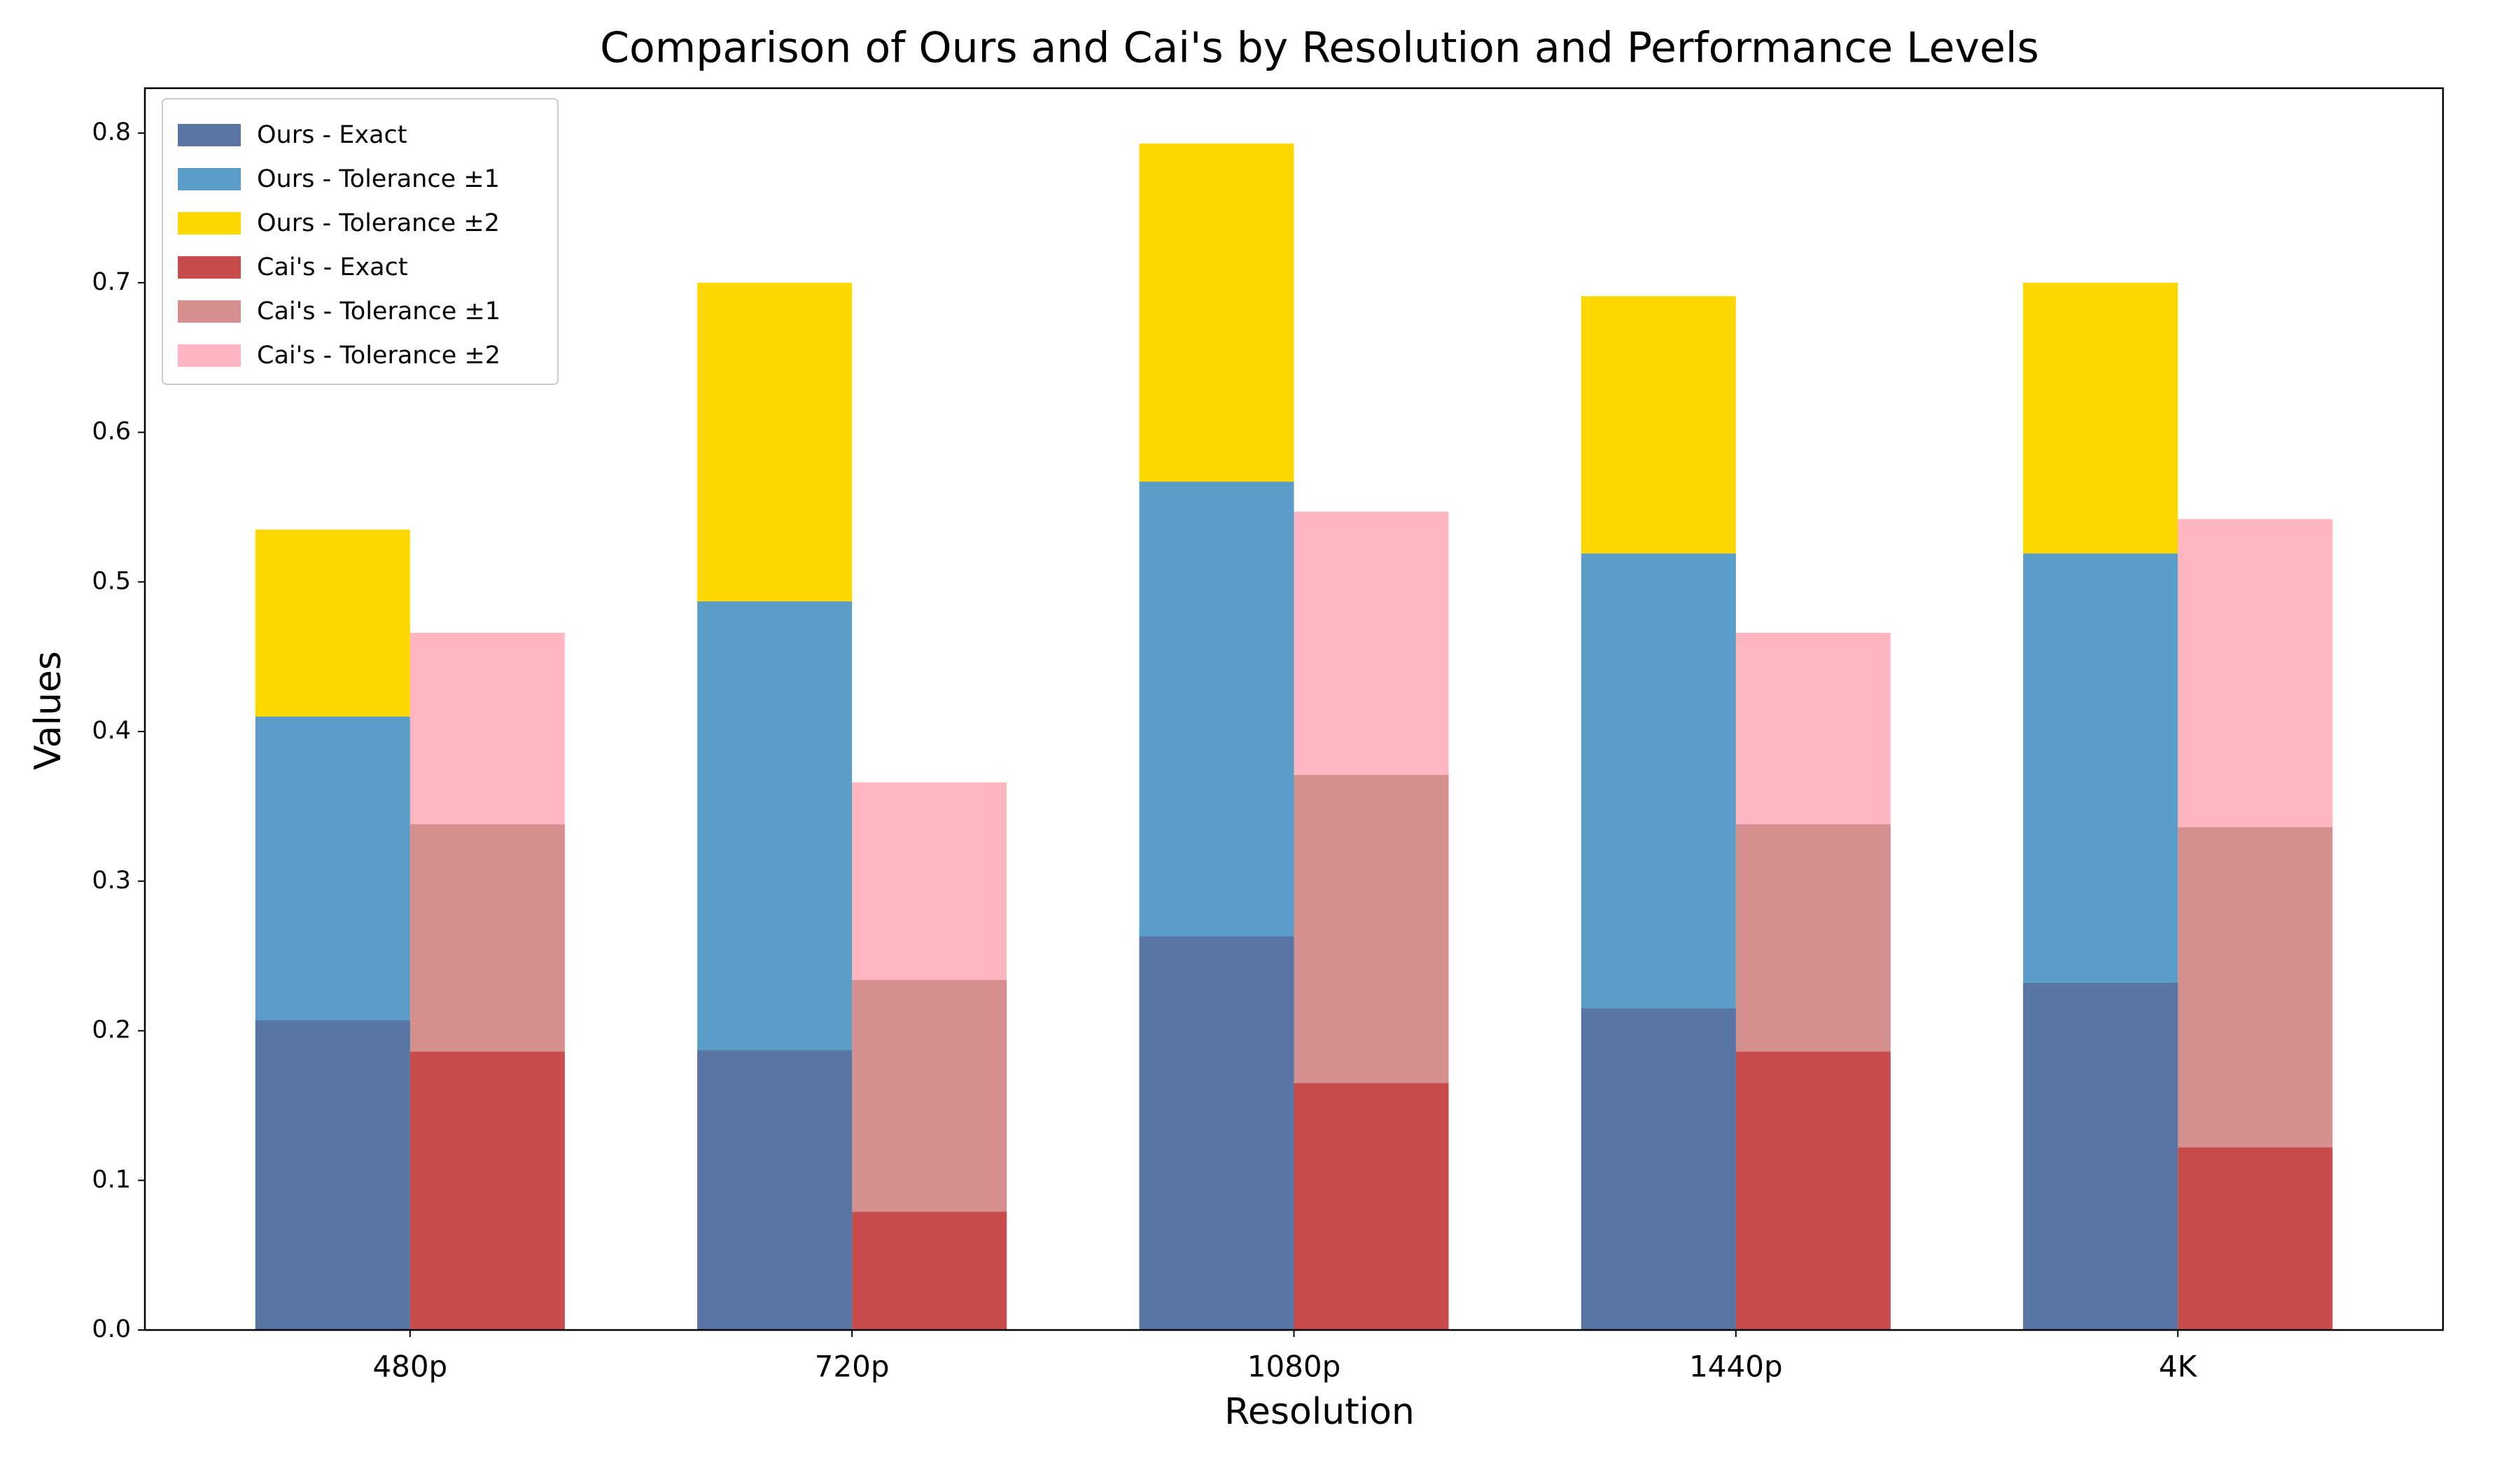  I want to click on y-tick-label: 0.7, so click(111, 282).